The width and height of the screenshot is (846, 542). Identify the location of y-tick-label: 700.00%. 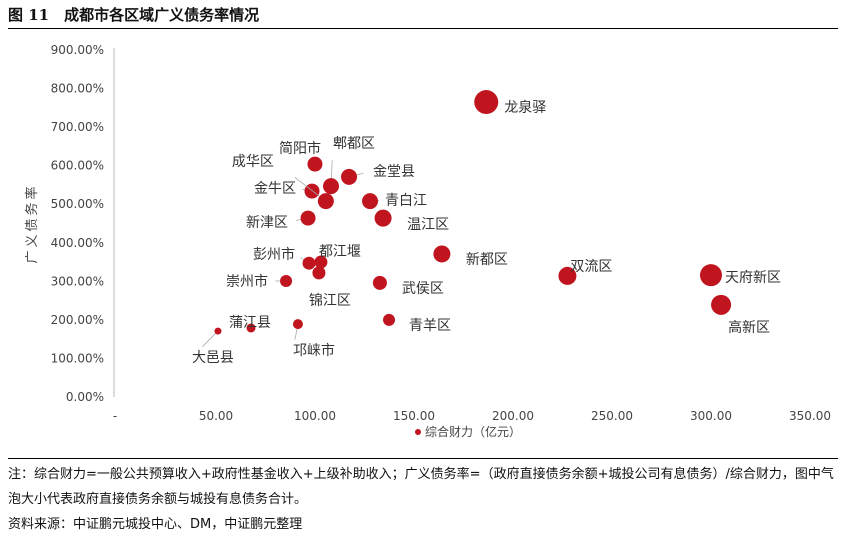
(77, 127).